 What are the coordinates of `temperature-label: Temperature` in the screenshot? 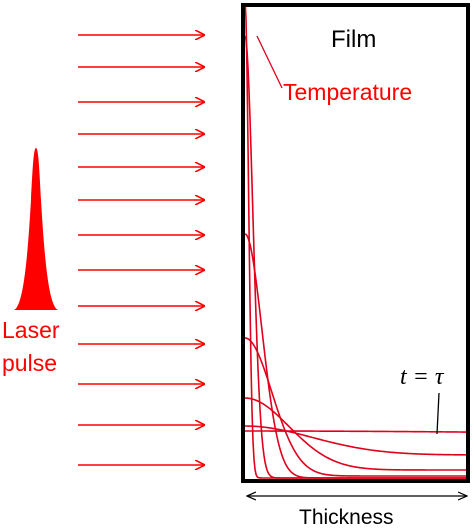 It's located at (347, 92).